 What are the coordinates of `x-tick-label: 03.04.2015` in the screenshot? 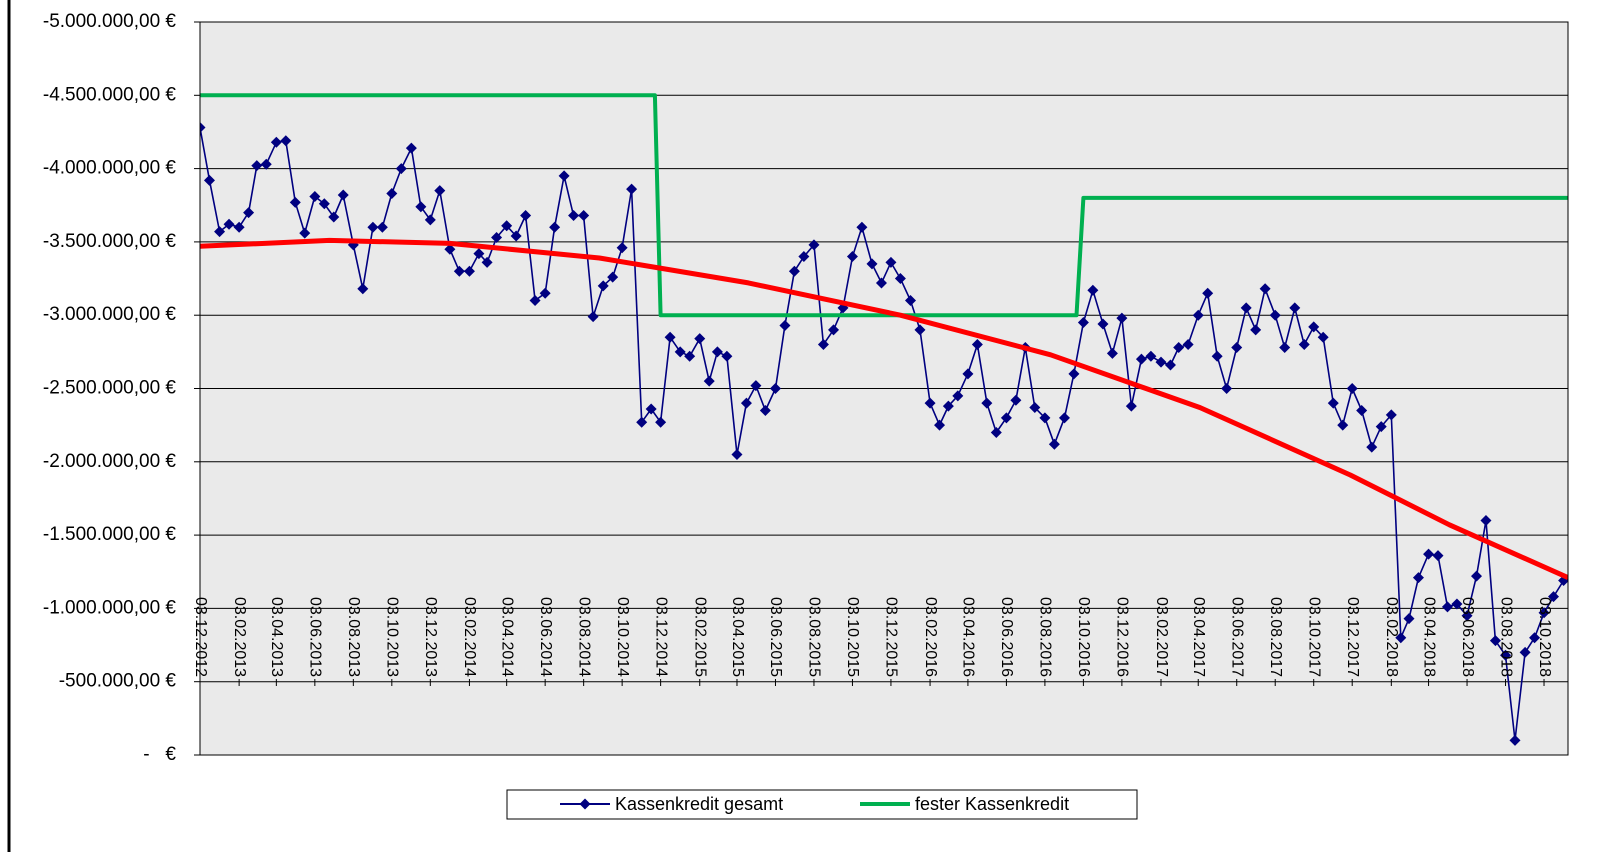 It's located at (737, 637).